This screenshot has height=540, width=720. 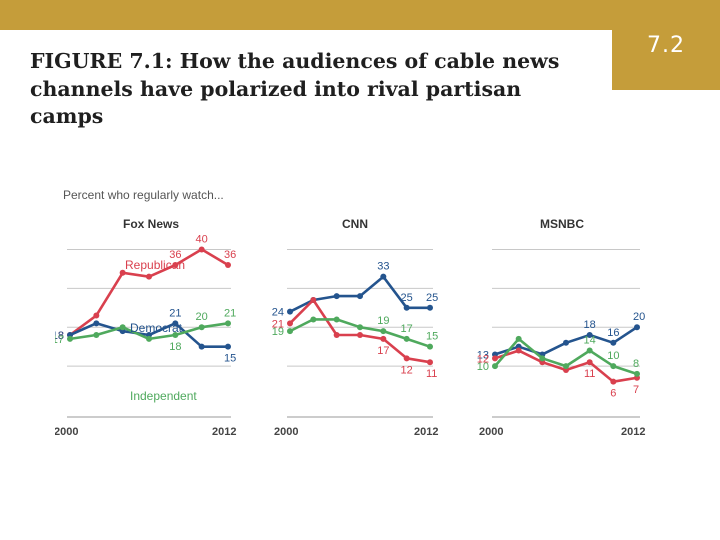 I want to click on cnn-democrat-data-label: 33, so click(x=383, y=267).